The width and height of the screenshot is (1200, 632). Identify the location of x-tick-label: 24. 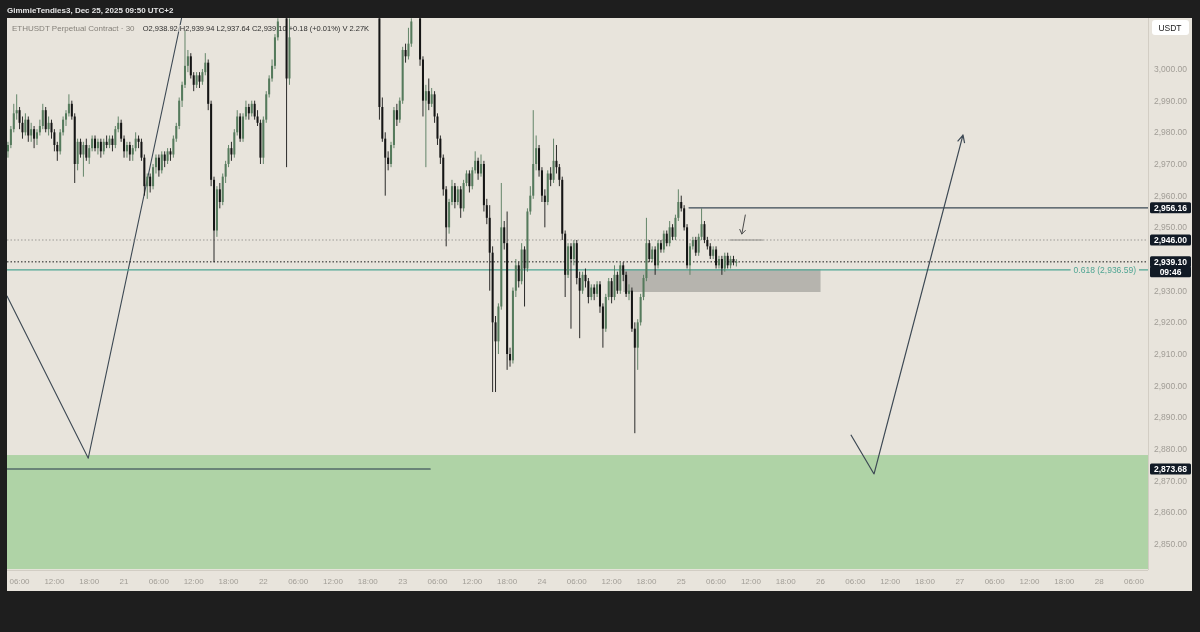
(542, 581).